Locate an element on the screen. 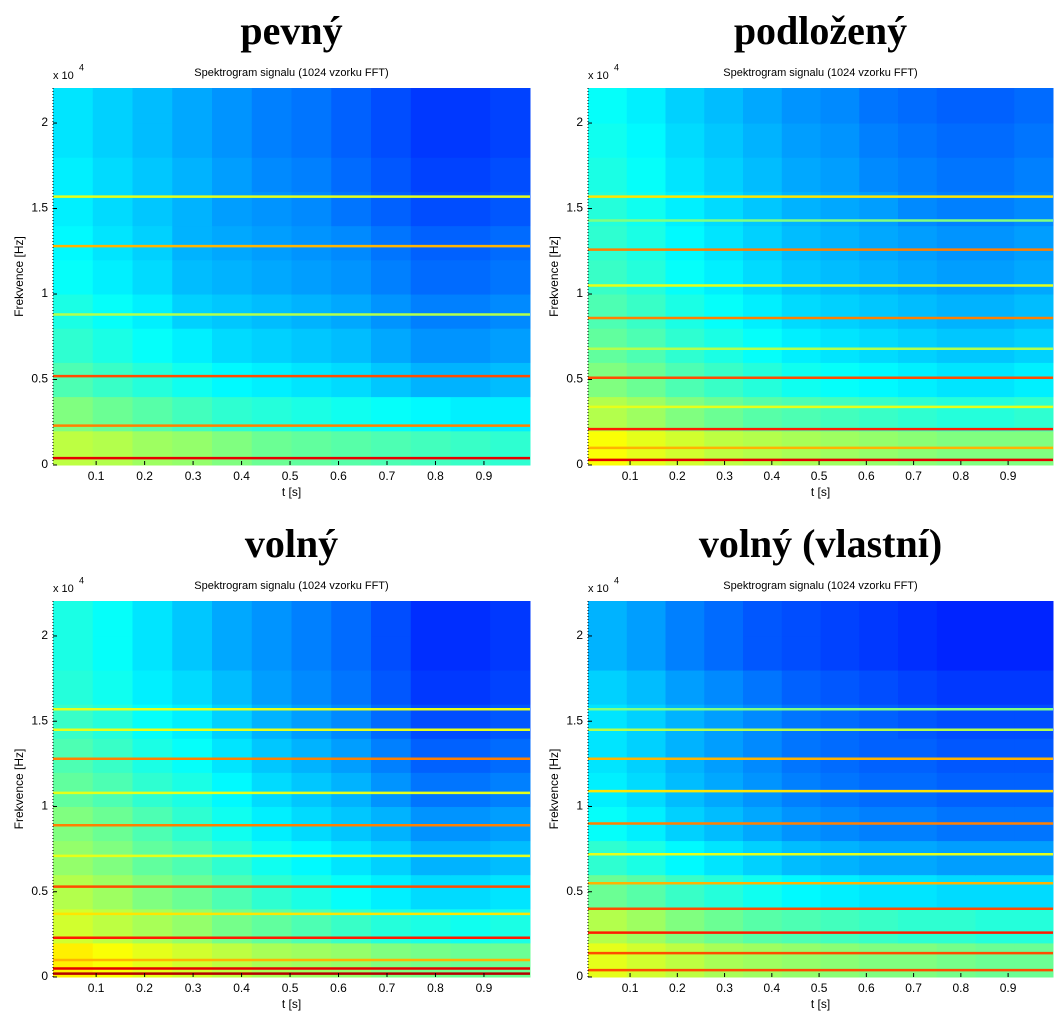  subtitle: Spektrogram signalu (1024 vzorku FFT) is located at coordinates (291, 73).